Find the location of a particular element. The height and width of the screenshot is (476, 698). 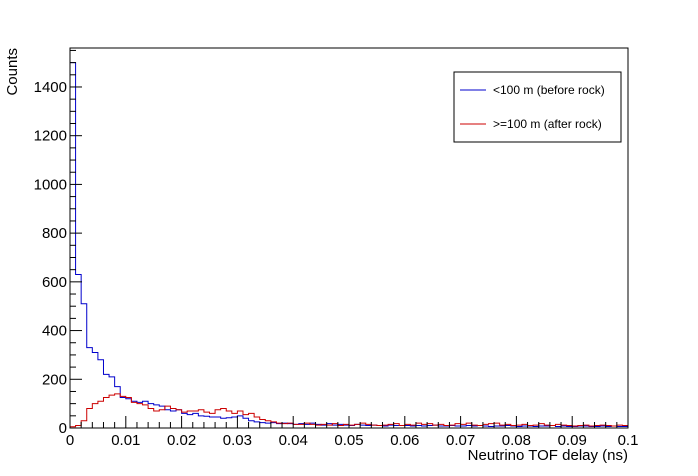

x-tick-label: 0.09 is located at coordinates (572, 440).